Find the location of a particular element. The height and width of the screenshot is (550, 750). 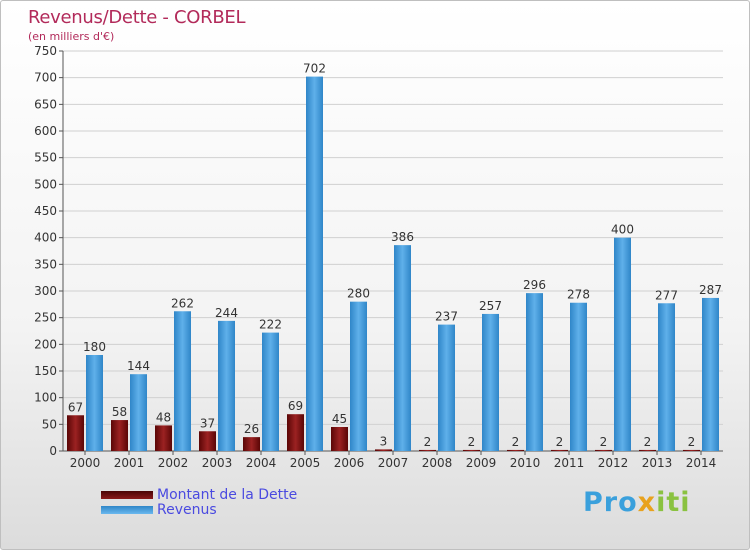

data-label-debt: 3 is located at coordinates (384, 441).